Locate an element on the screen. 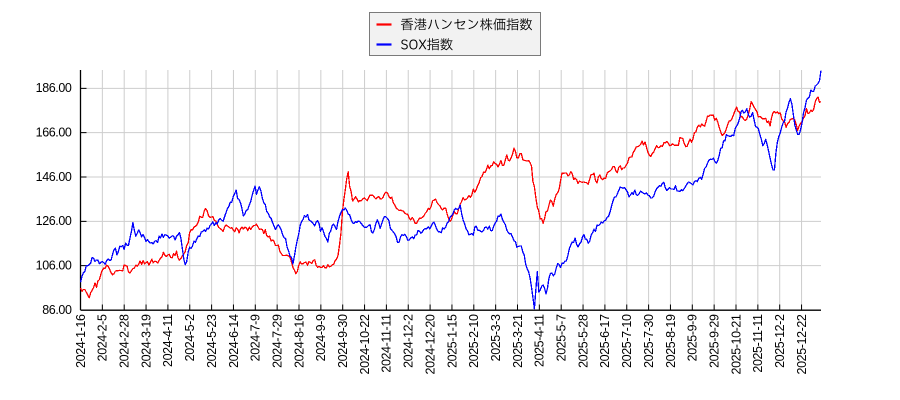 The image size is (900, 400). svg-text: 2024-10-22 is located at coordinates (365, 344).